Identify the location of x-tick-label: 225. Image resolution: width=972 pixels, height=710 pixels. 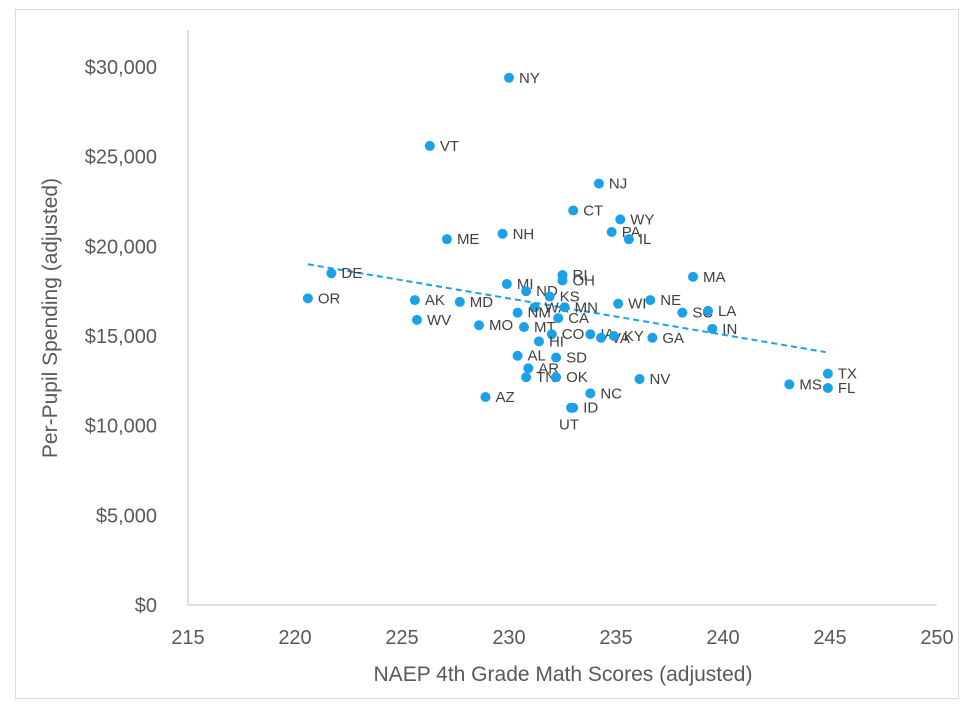
(401, 638).